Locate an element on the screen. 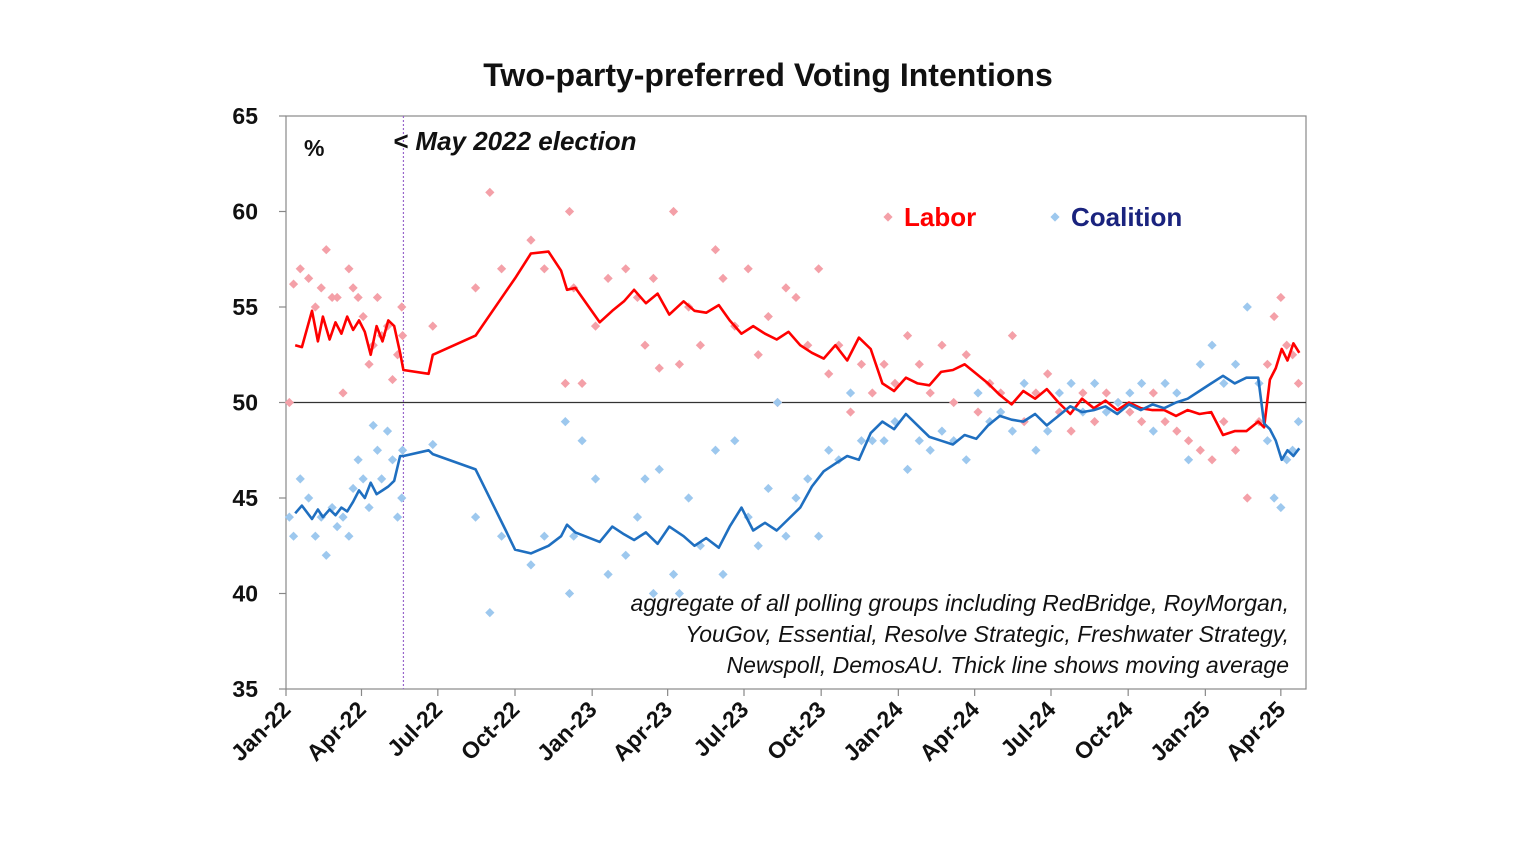  x-tick-label: Jan-25 is located at coordinates (1180, 731).